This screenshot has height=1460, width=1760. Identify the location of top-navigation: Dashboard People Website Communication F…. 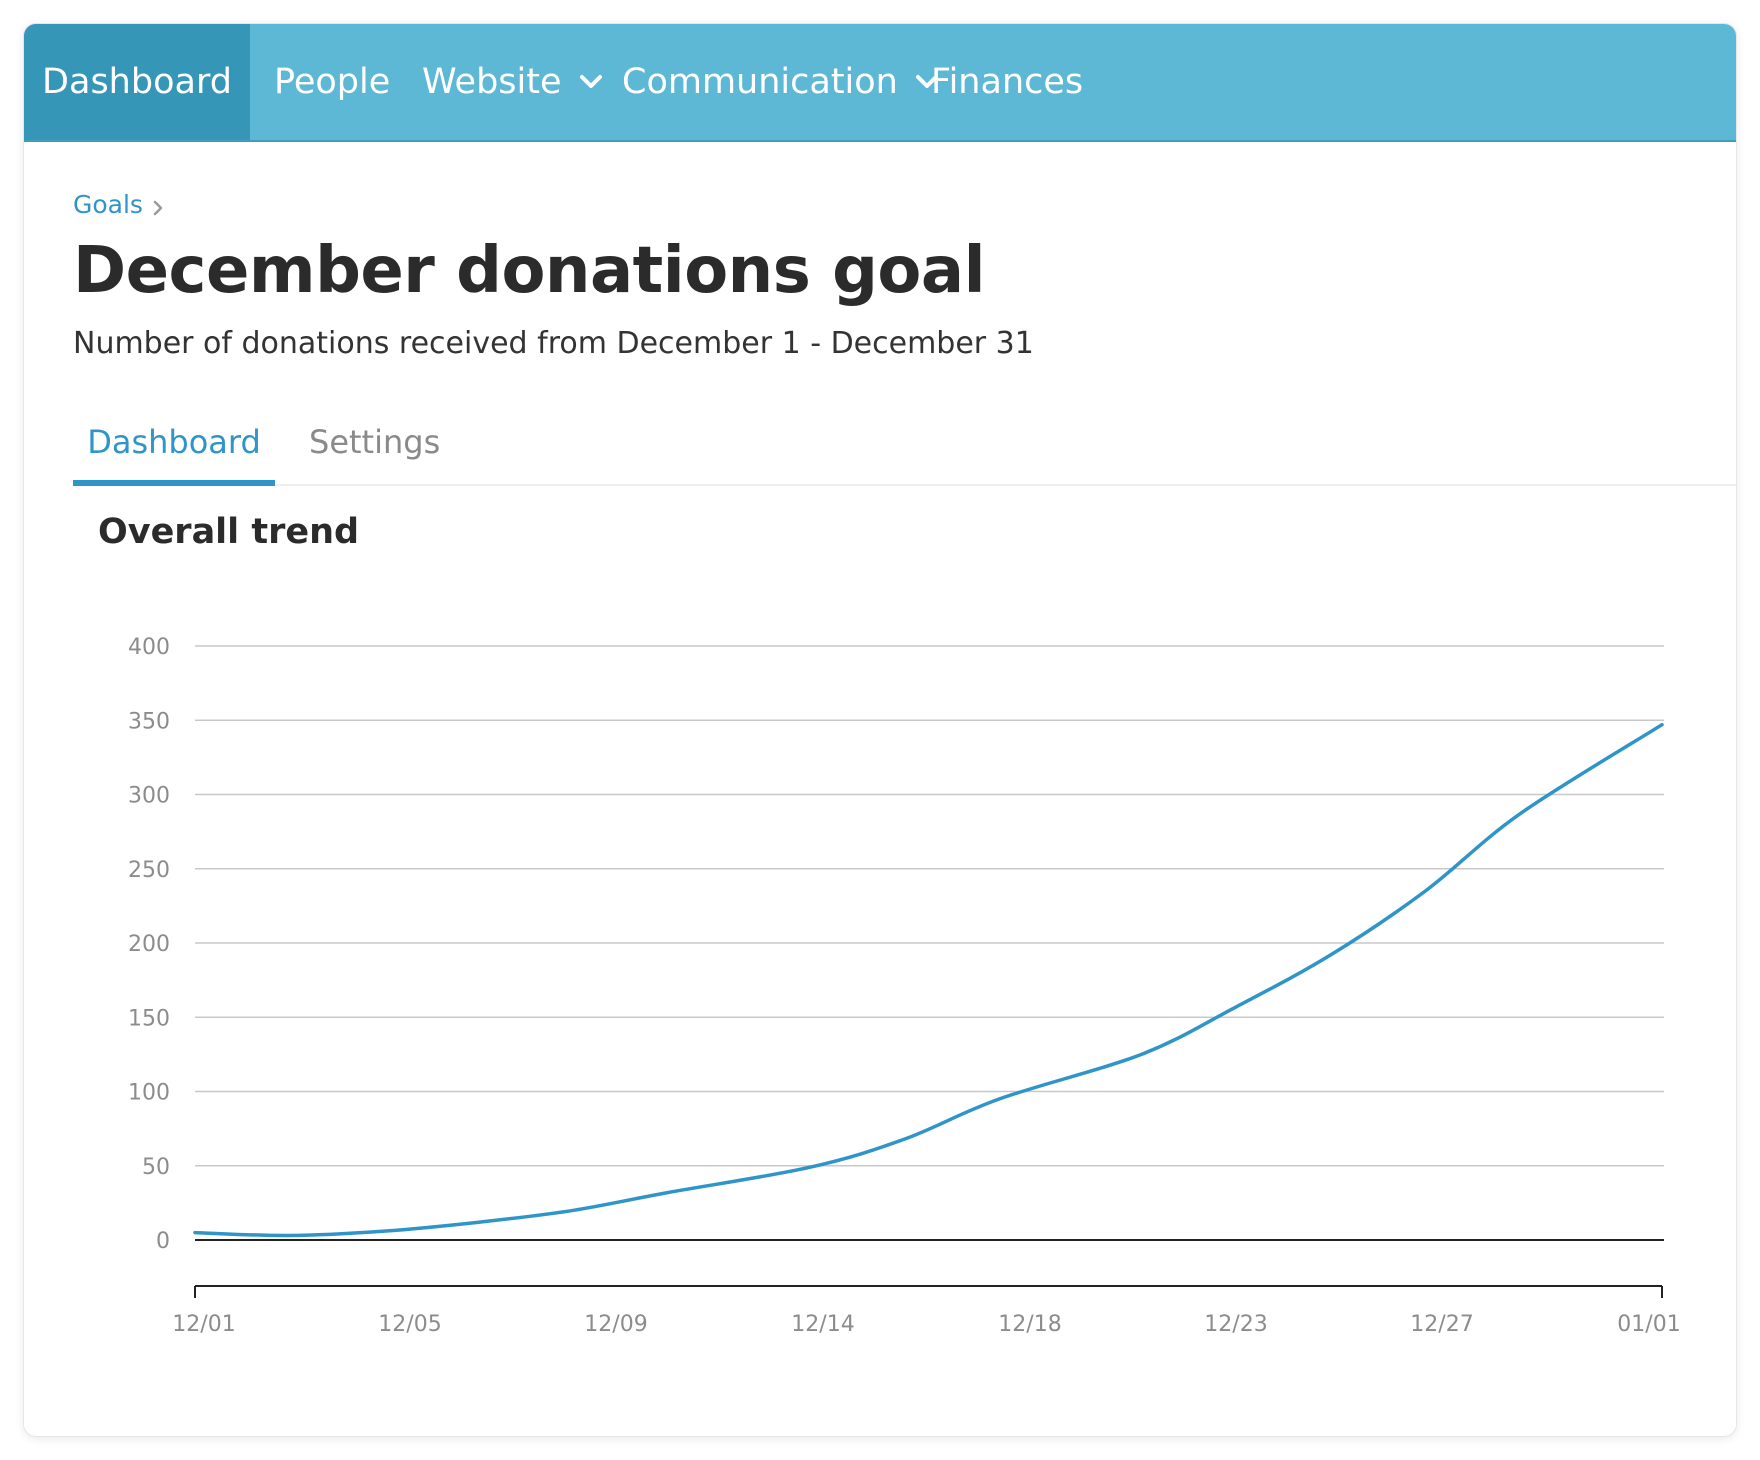
(880, 83).